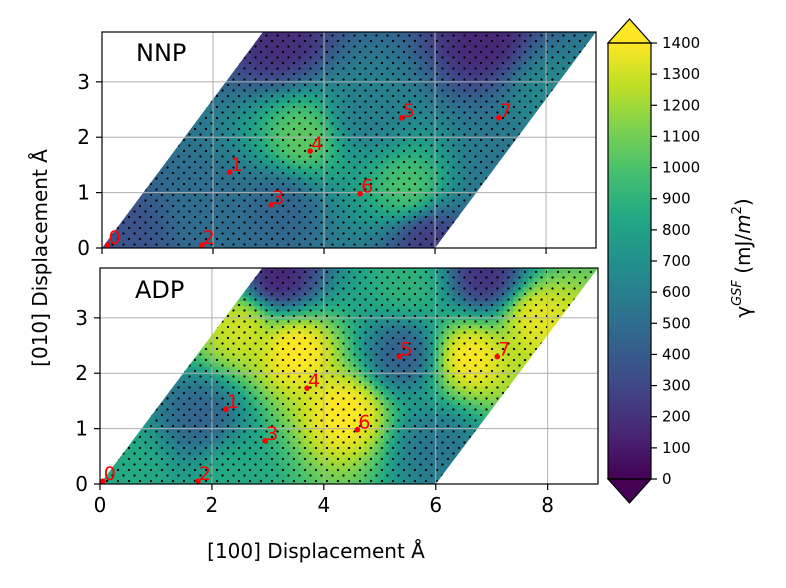 The width and height of the screenshot is (786, 588). I want to click on nnp-point-label-3: 3, so click(278, 198).